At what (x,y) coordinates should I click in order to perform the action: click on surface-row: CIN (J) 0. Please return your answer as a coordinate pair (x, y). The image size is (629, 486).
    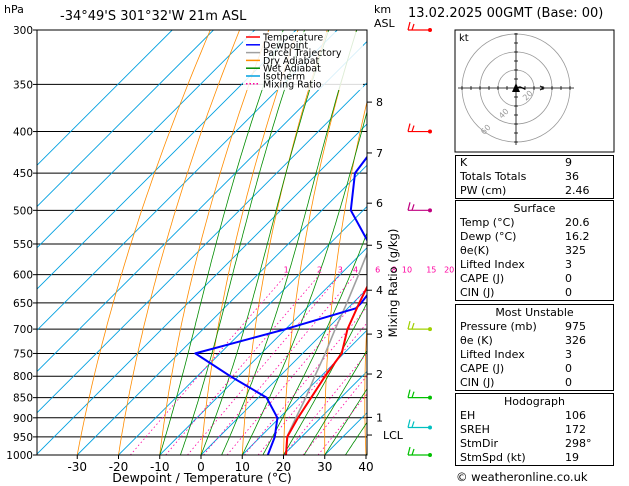
    Looking at the image, I should click on (534, 293).